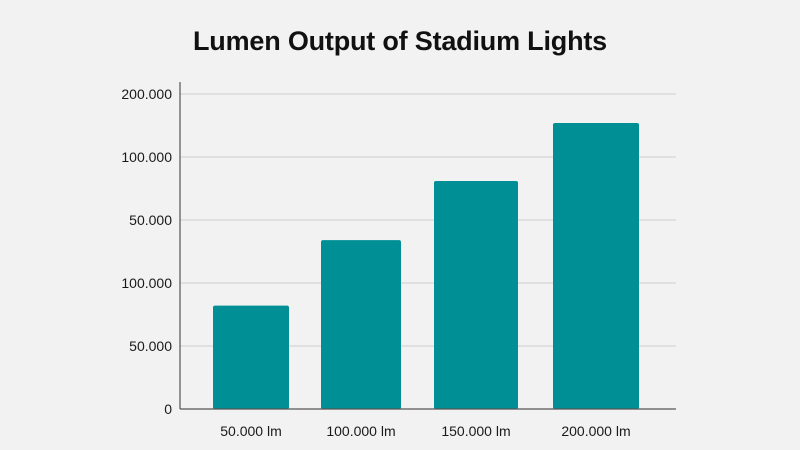  What do you see at coordinates (400, 41) in the screenshot?
I see `chart-title: Lumen Output of Stadium Lights` at bounding box center [400, 41].